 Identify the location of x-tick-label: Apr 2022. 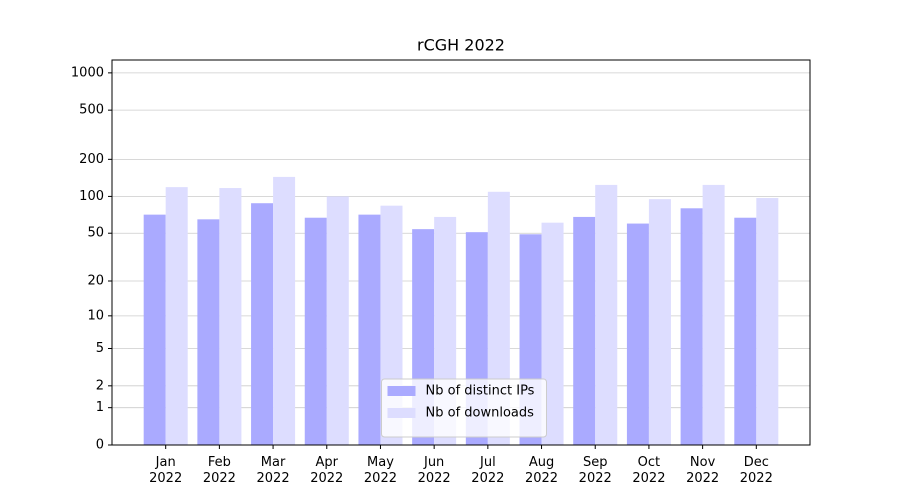
(326, 470).